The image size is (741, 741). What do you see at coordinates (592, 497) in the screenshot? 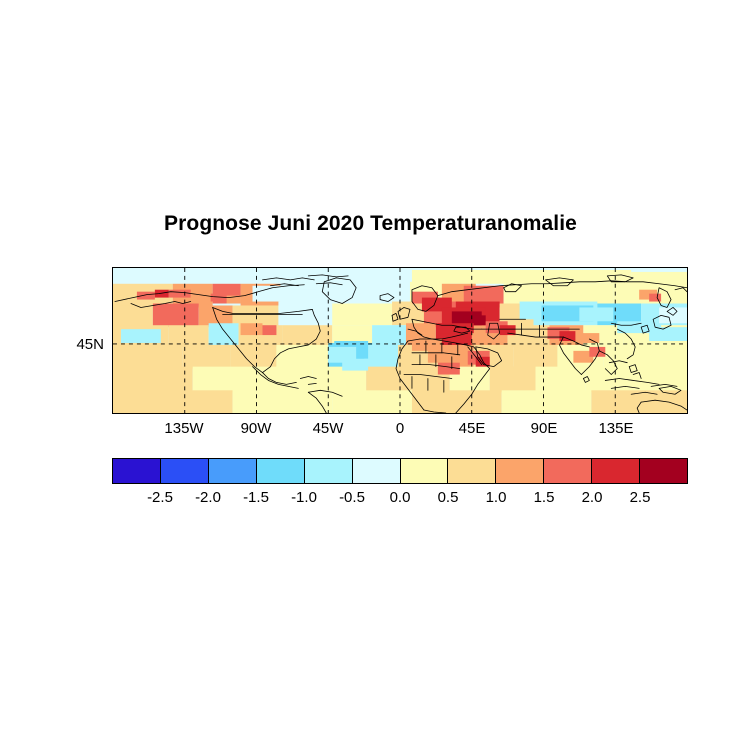
I see `cbtick-2.0: 2.0` at bounding box center [592, 497].